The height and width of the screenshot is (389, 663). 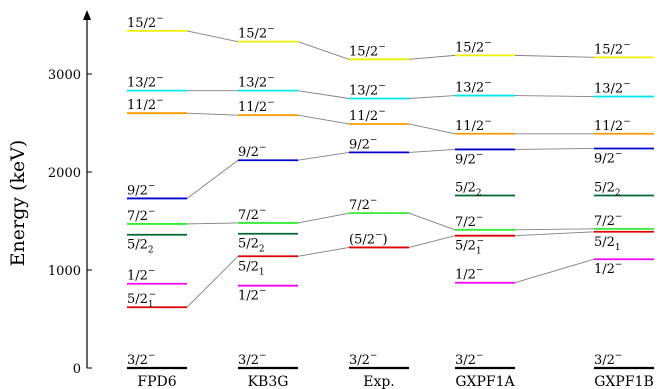 What do you see at coordinates (156, 381) in the screenshot?
I see `category-label: FPD6` at bounding box center [156, 381].